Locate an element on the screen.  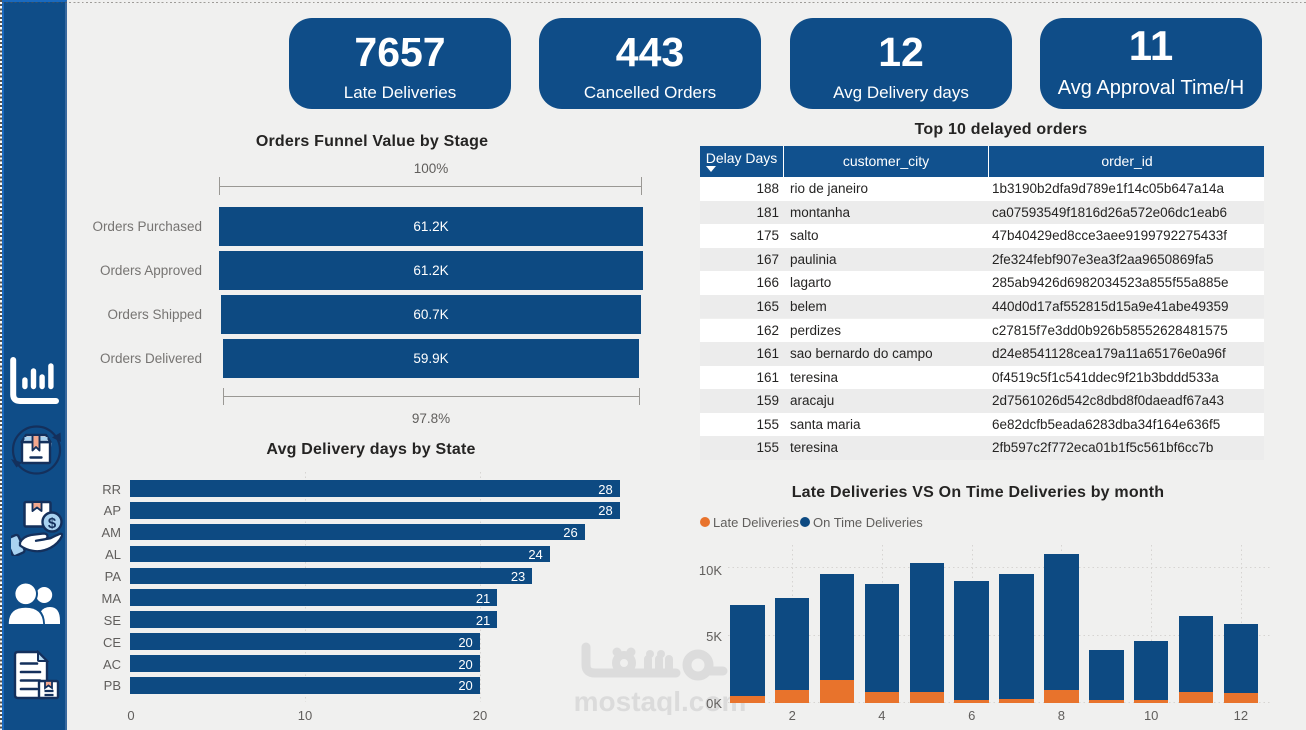
svg-text: mostaql.com is located at coordinates (660, 700).